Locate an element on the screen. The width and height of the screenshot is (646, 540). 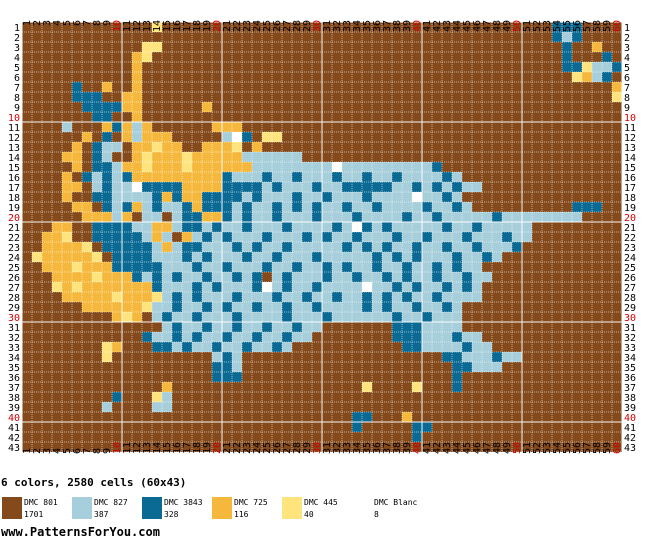
column-label: 6 is located at coordinates (77, 451).